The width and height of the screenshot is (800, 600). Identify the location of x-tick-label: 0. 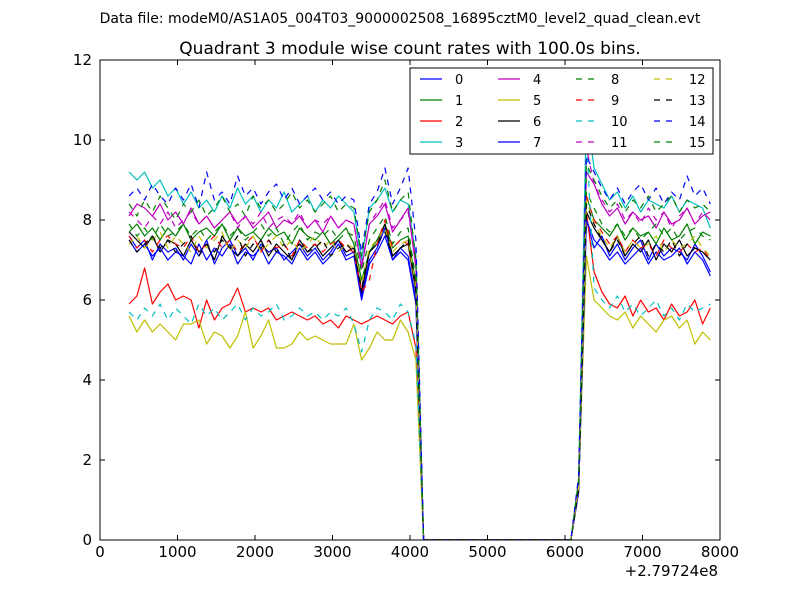
(100, 552).